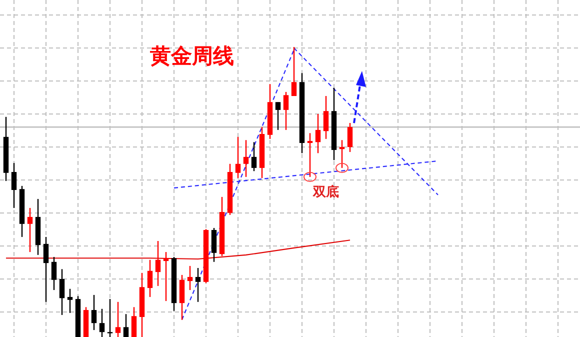  I want to click on annotation: 双底, so click(325, 192).